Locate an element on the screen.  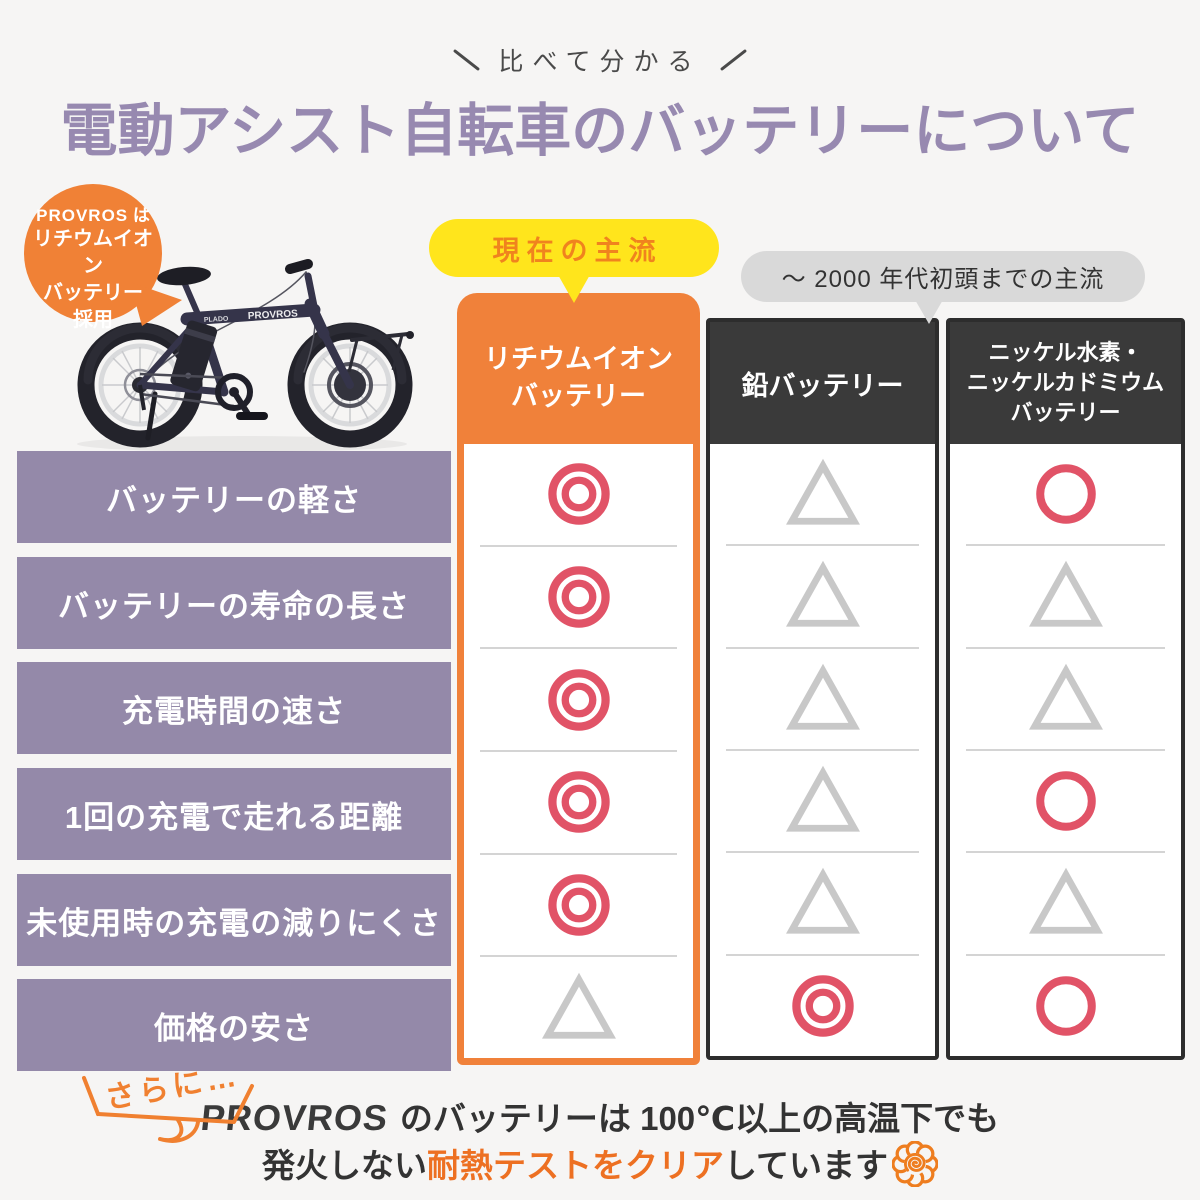
column-nicd: ニッケル水素・ ニッケルカドミウム バッテリー is located at coordinates (1065, 689).